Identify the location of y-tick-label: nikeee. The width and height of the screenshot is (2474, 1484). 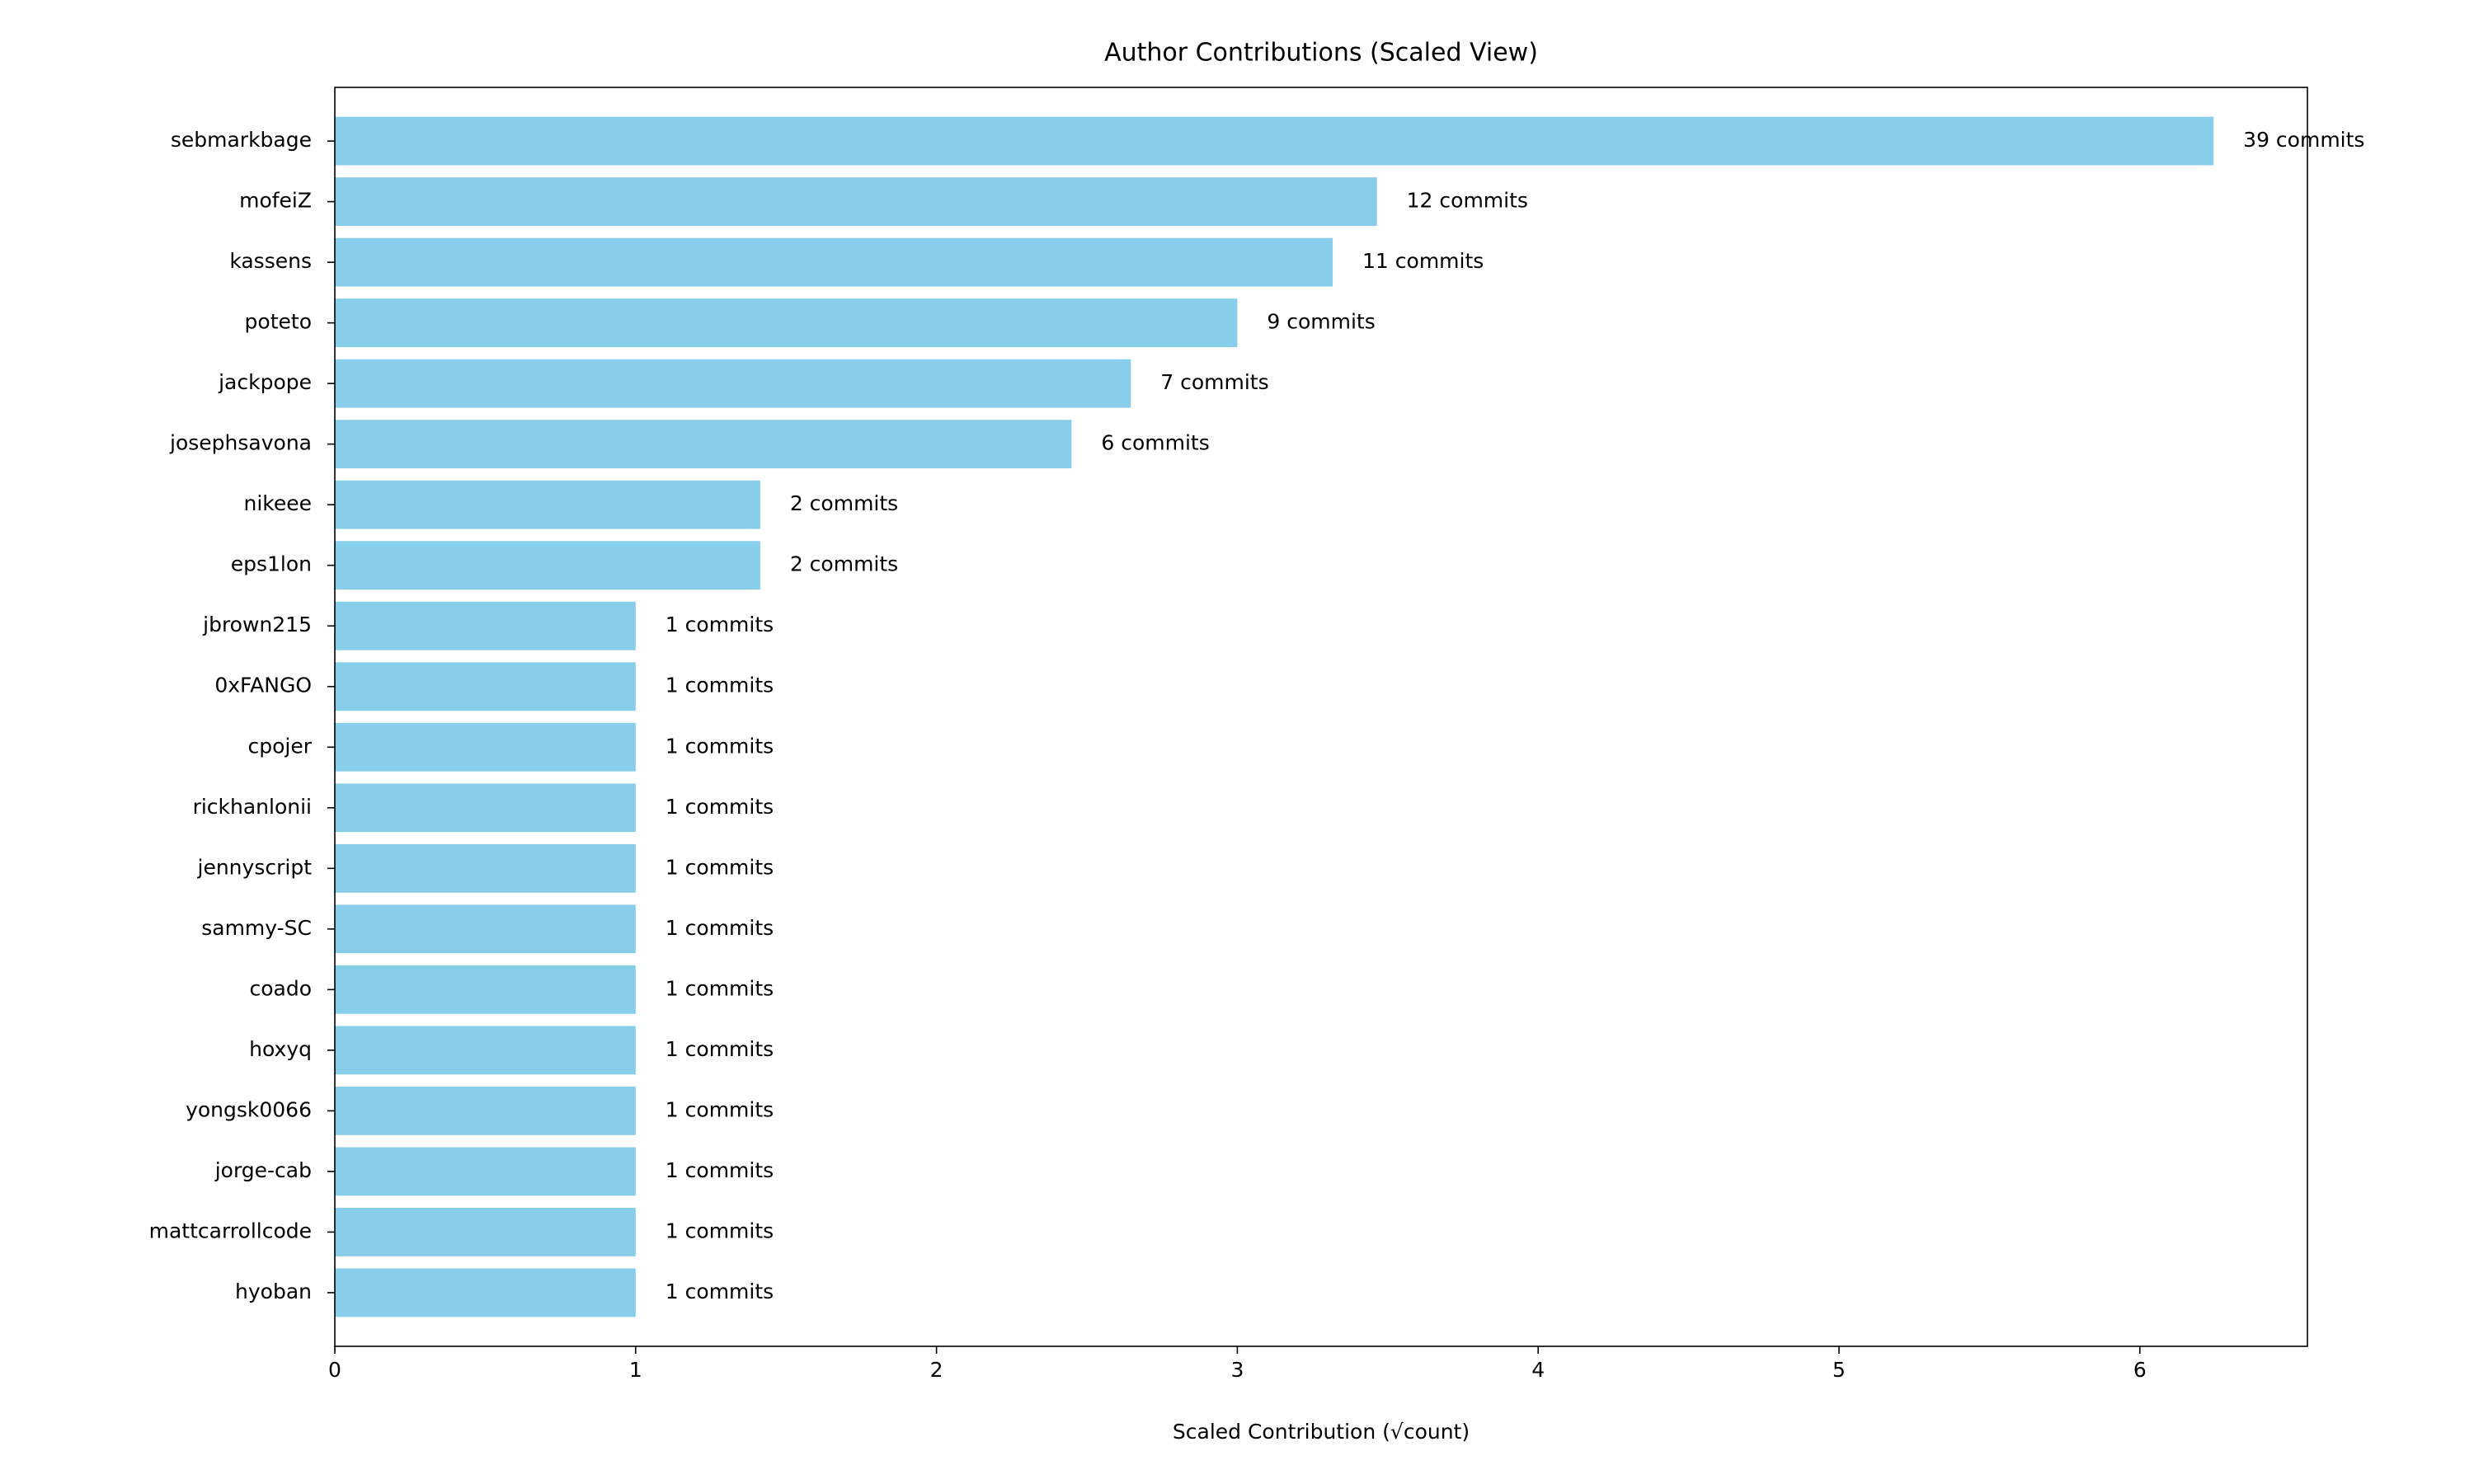
(277, 503).